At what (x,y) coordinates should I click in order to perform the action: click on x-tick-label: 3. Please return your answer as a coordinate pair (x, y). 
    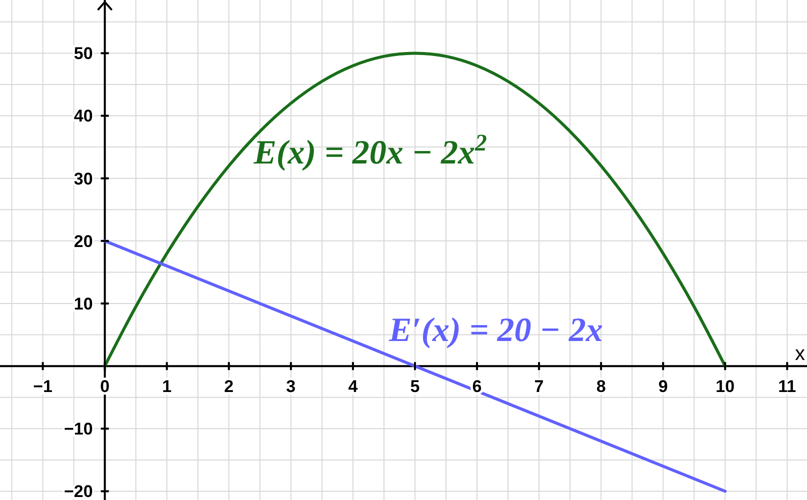
    Looking at the image, I should click on (291, 386).